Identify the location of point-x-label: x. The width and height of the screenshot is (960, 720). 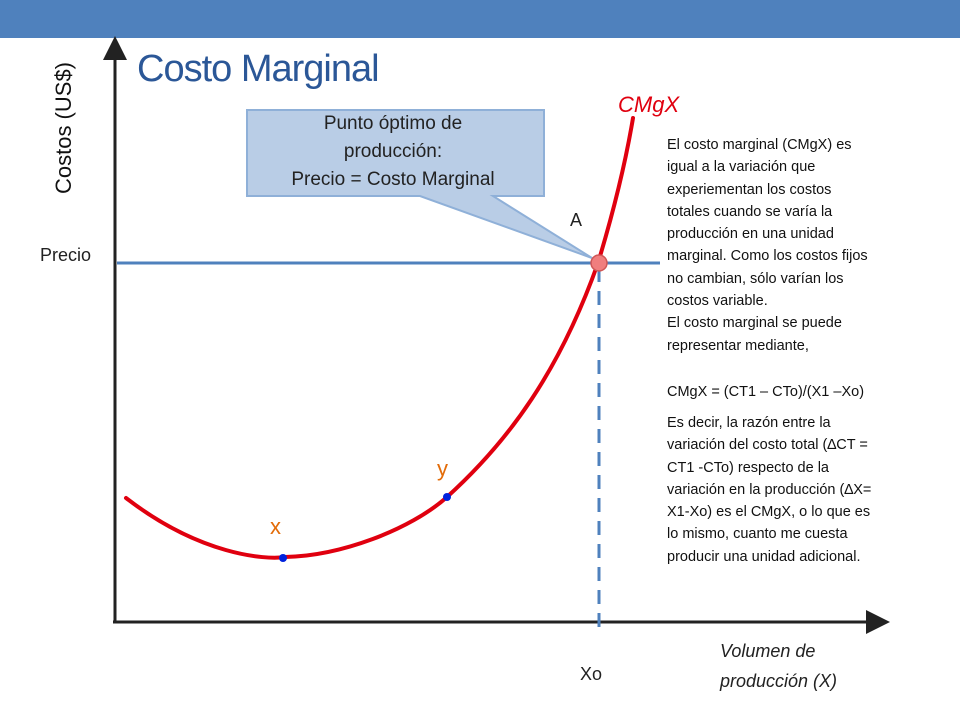
(275, 526).